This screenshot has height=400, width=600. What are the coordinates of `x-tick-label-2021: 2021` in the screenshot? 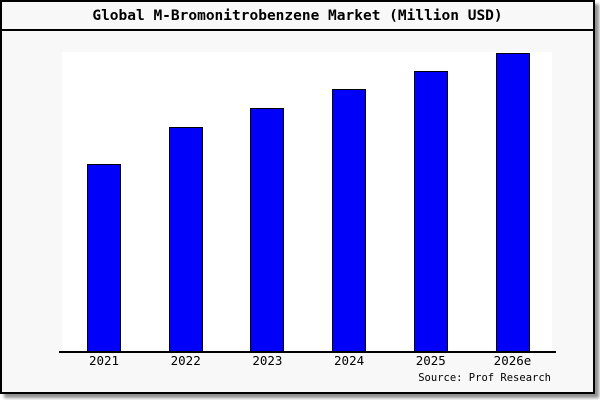 It's located at (104, 360).